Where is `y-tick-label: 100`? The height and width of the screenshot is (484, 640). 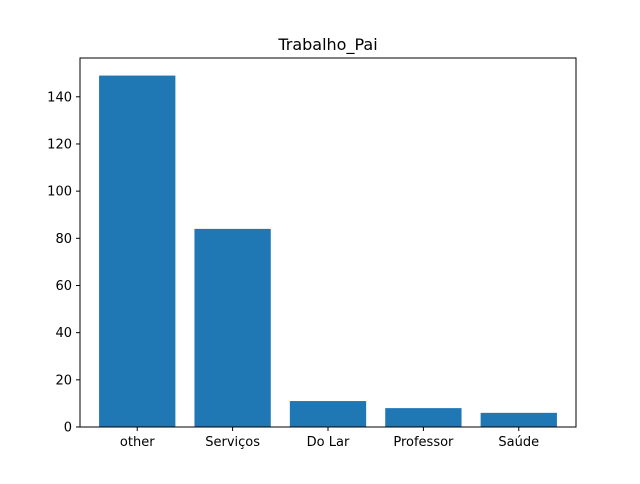
y-tick-label: 100 is located at coordinates (59, 192).